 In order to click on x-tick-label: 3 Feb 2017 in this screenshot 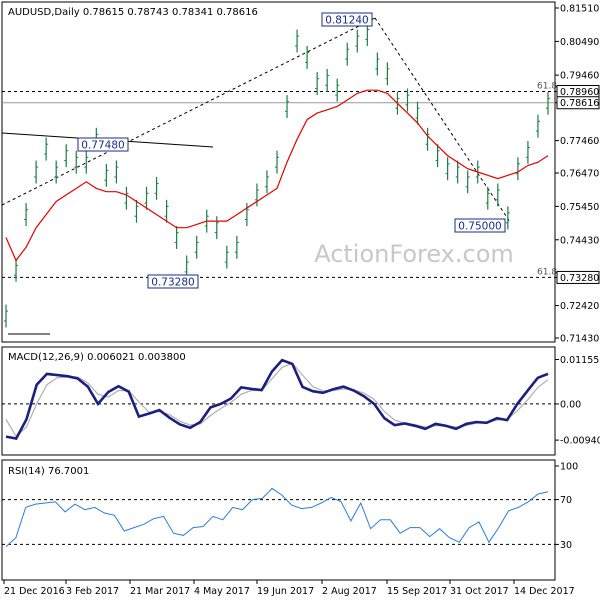, I will do `click(92, 591)`.